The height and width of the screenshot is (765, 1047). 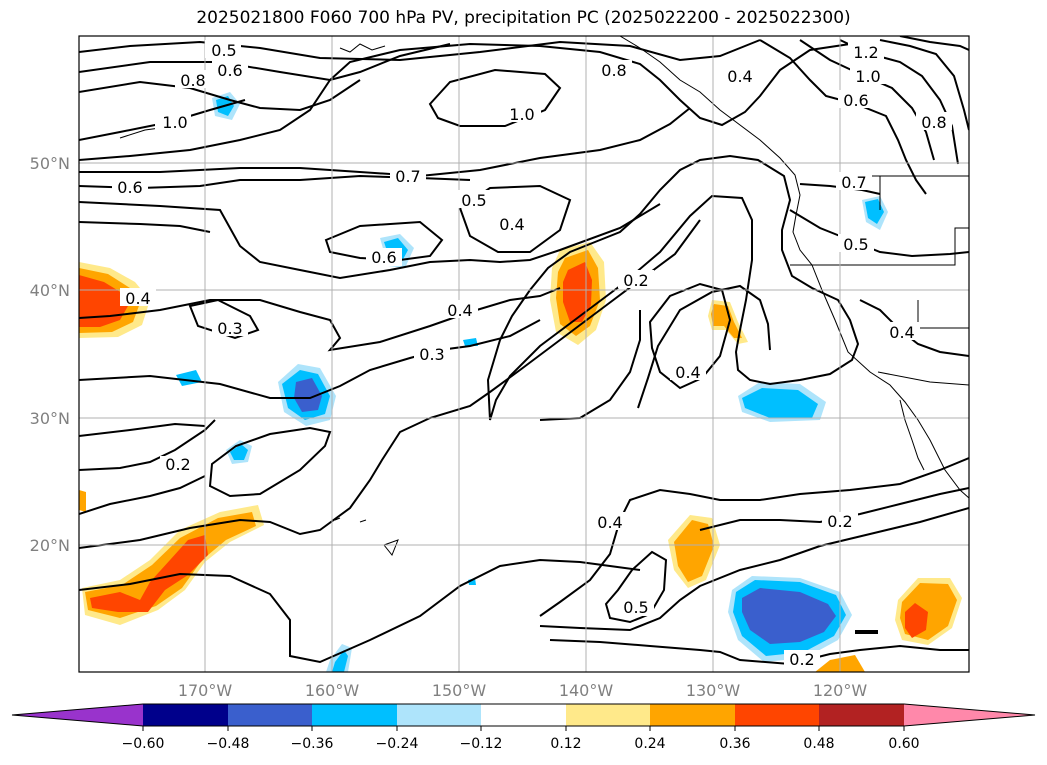 What do you see at coordinates (143, 744) in the screenshot?
I see `colorbar-tick-label: −0.60` at bounding box center [143, 744].